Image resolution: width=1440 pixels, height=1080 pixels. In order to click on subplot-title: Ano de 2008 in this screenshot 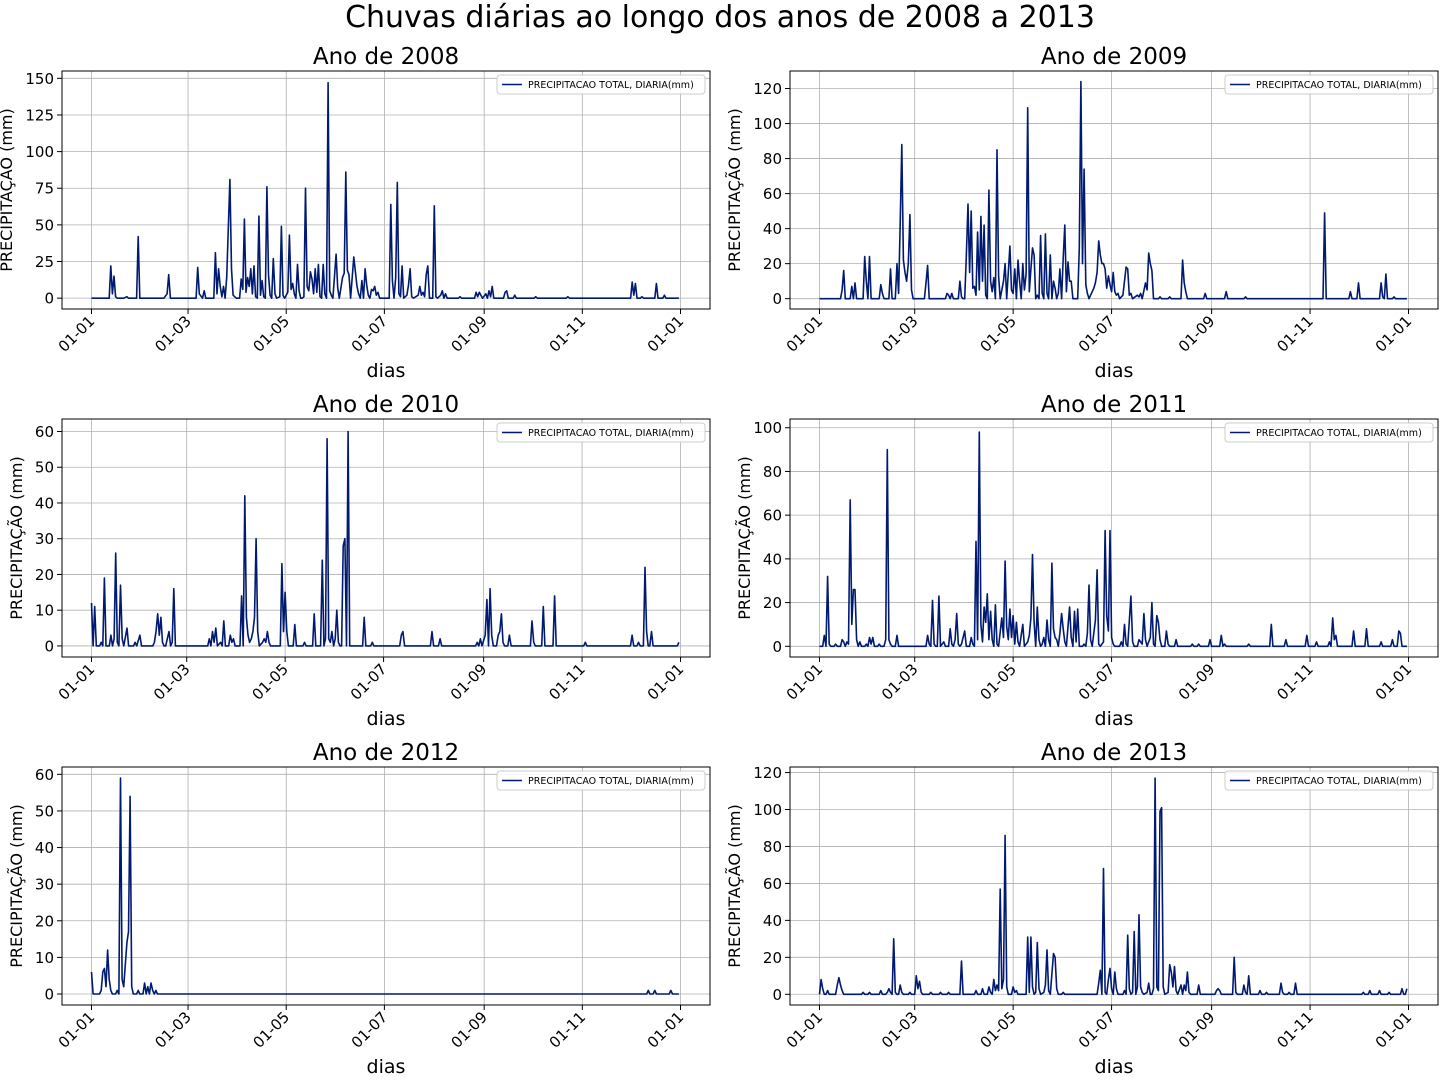, I will do `click(386, 57)`.